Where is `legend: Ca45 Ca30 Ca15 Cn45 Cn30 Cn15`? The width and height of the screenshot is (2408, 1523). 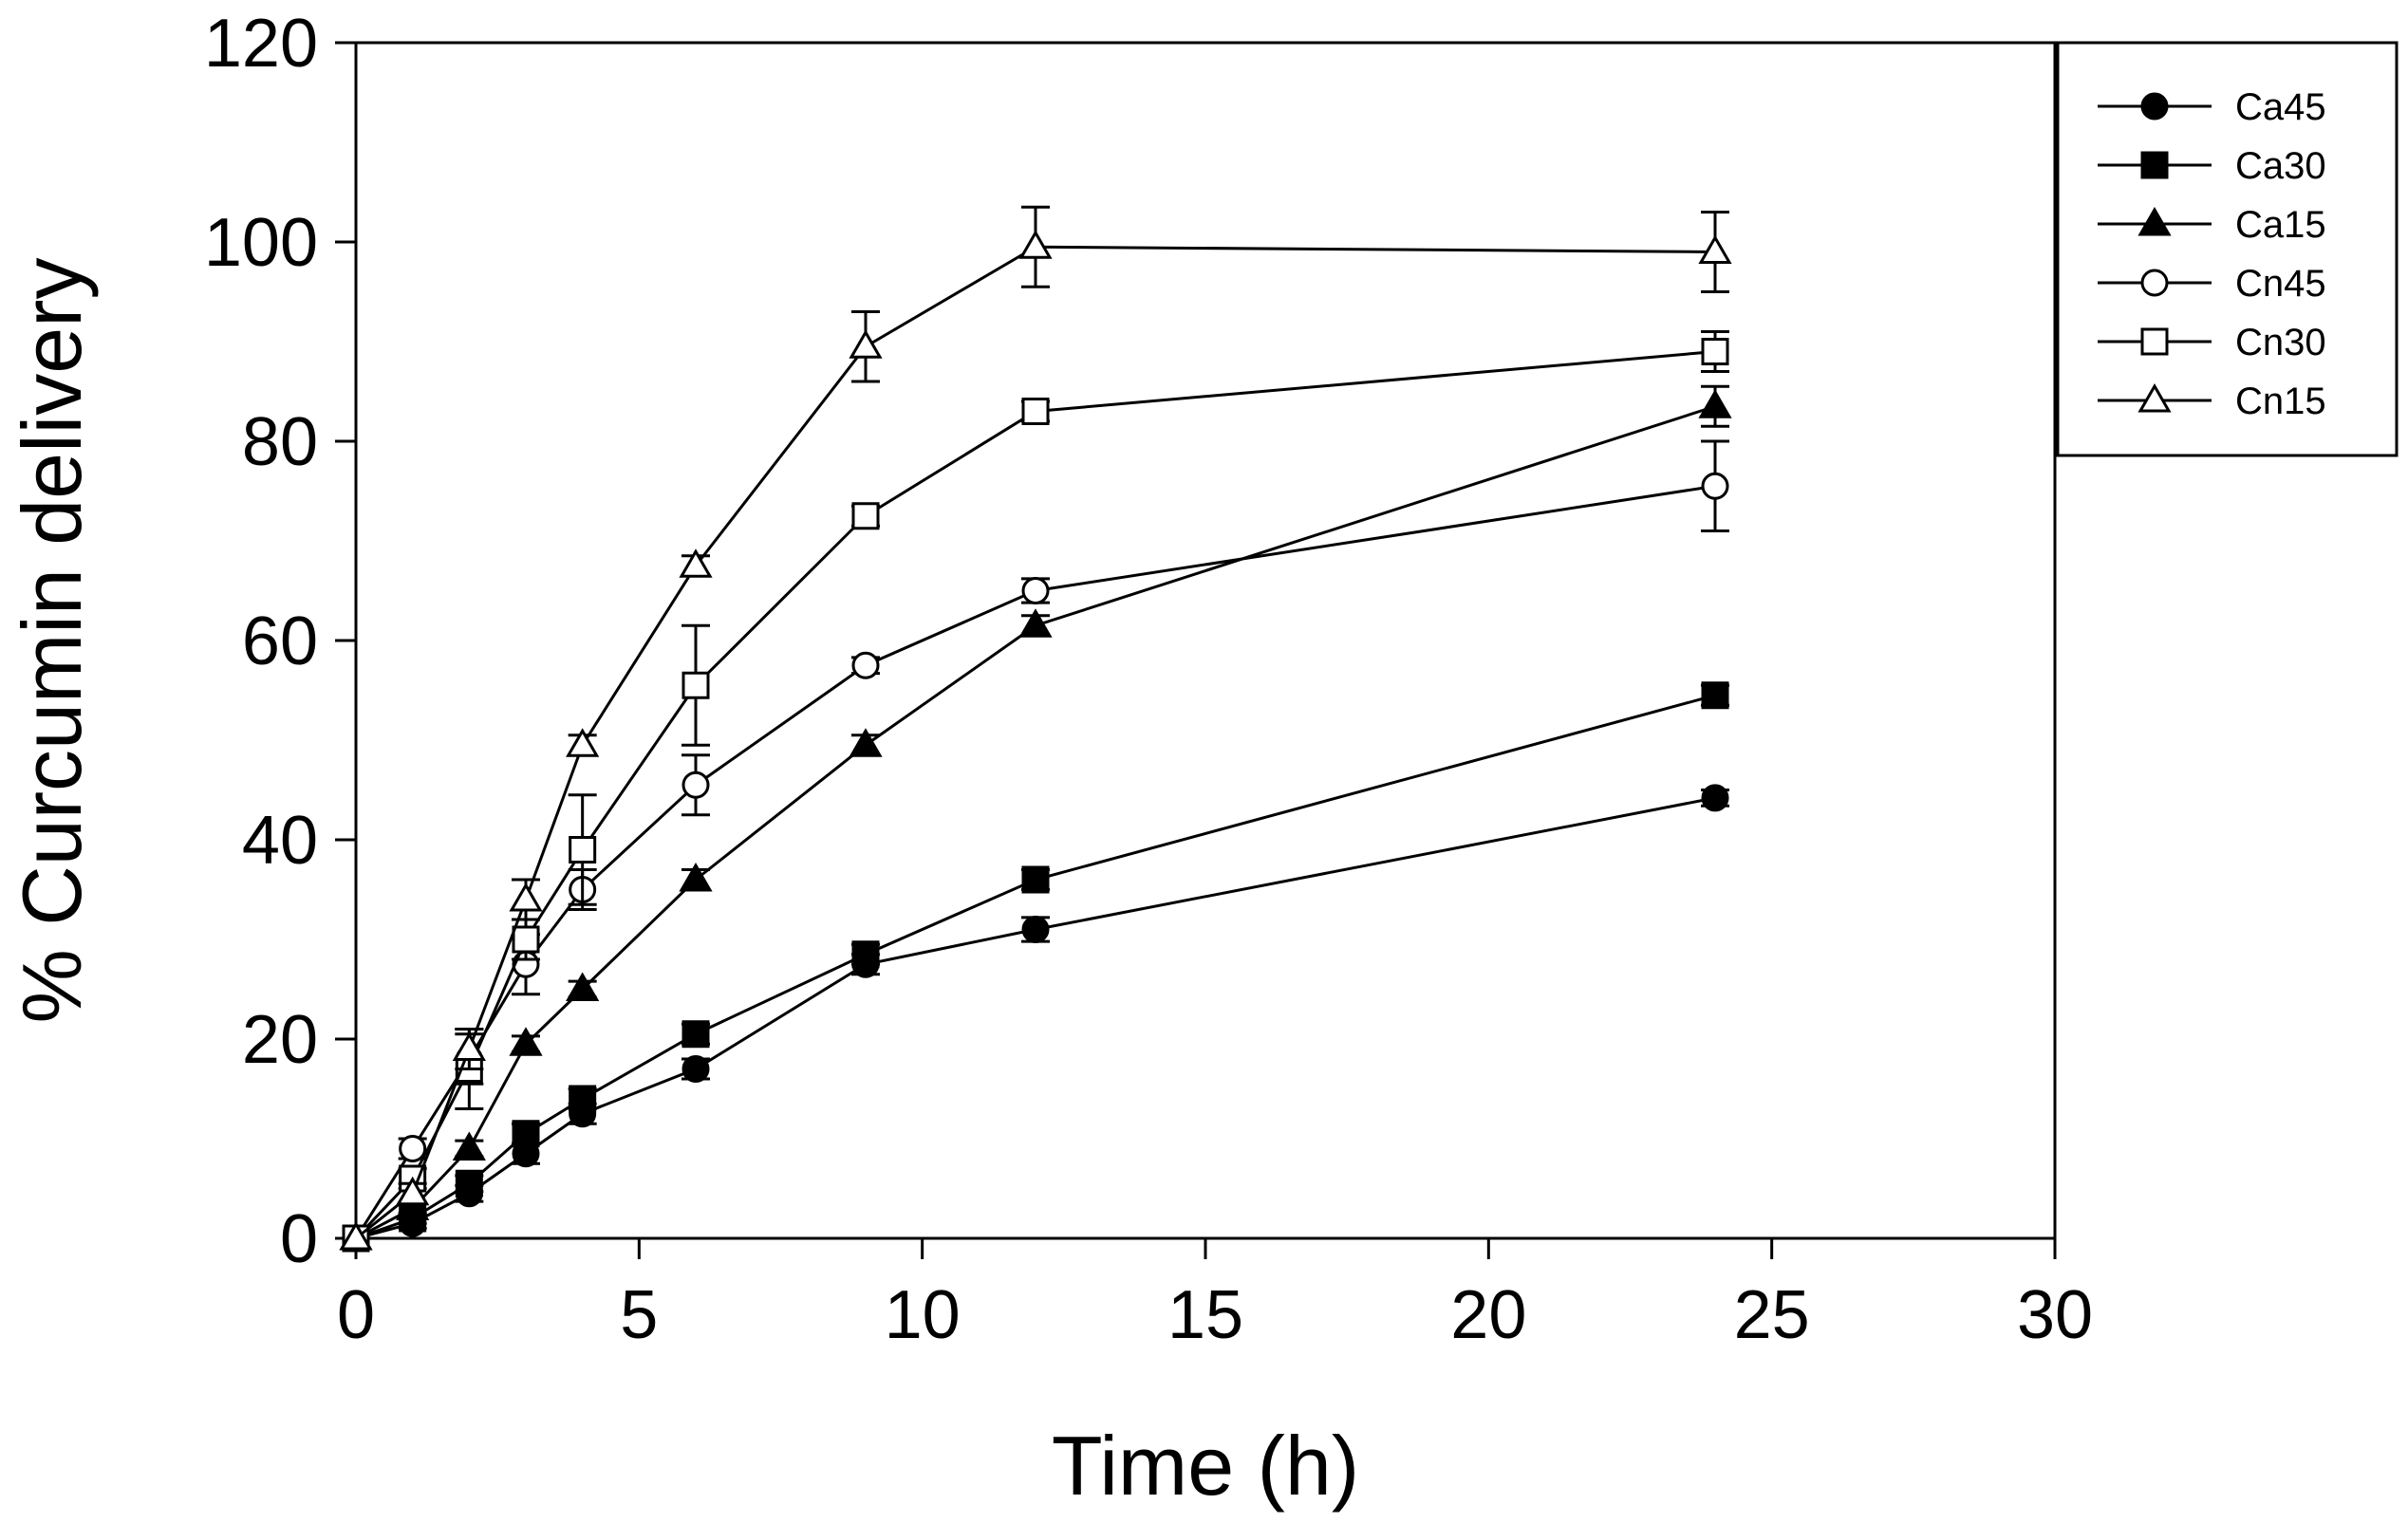
legend: Ca45 Ca30 Ca15 Cn45 Cn30 Cn15 is located at coordinates (2228, 249).